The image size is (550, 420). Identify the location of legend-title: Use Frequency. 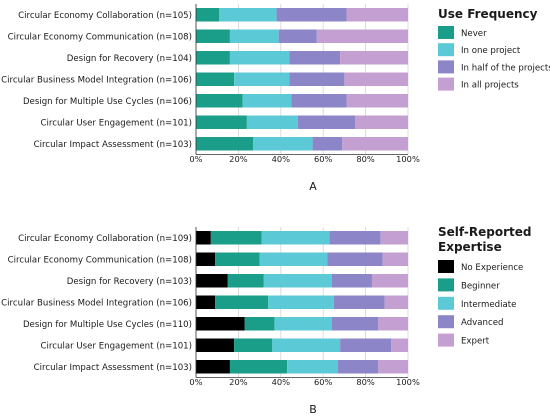
(488, 14).